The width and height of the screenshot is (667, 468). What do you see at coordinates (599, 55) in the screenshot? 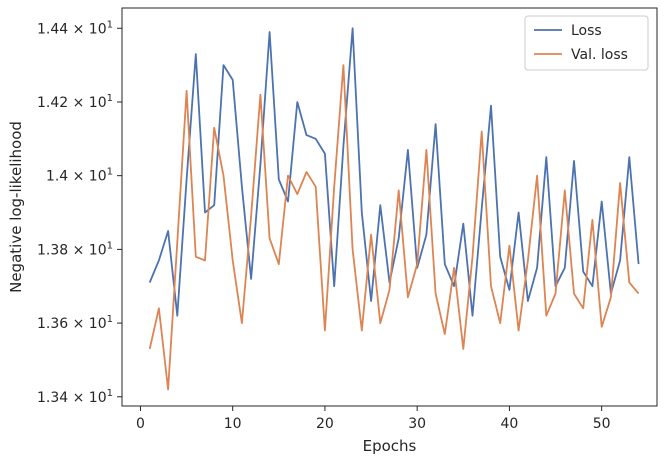
I see `legend-label: Val. loss` at bounding box center [599, 55].